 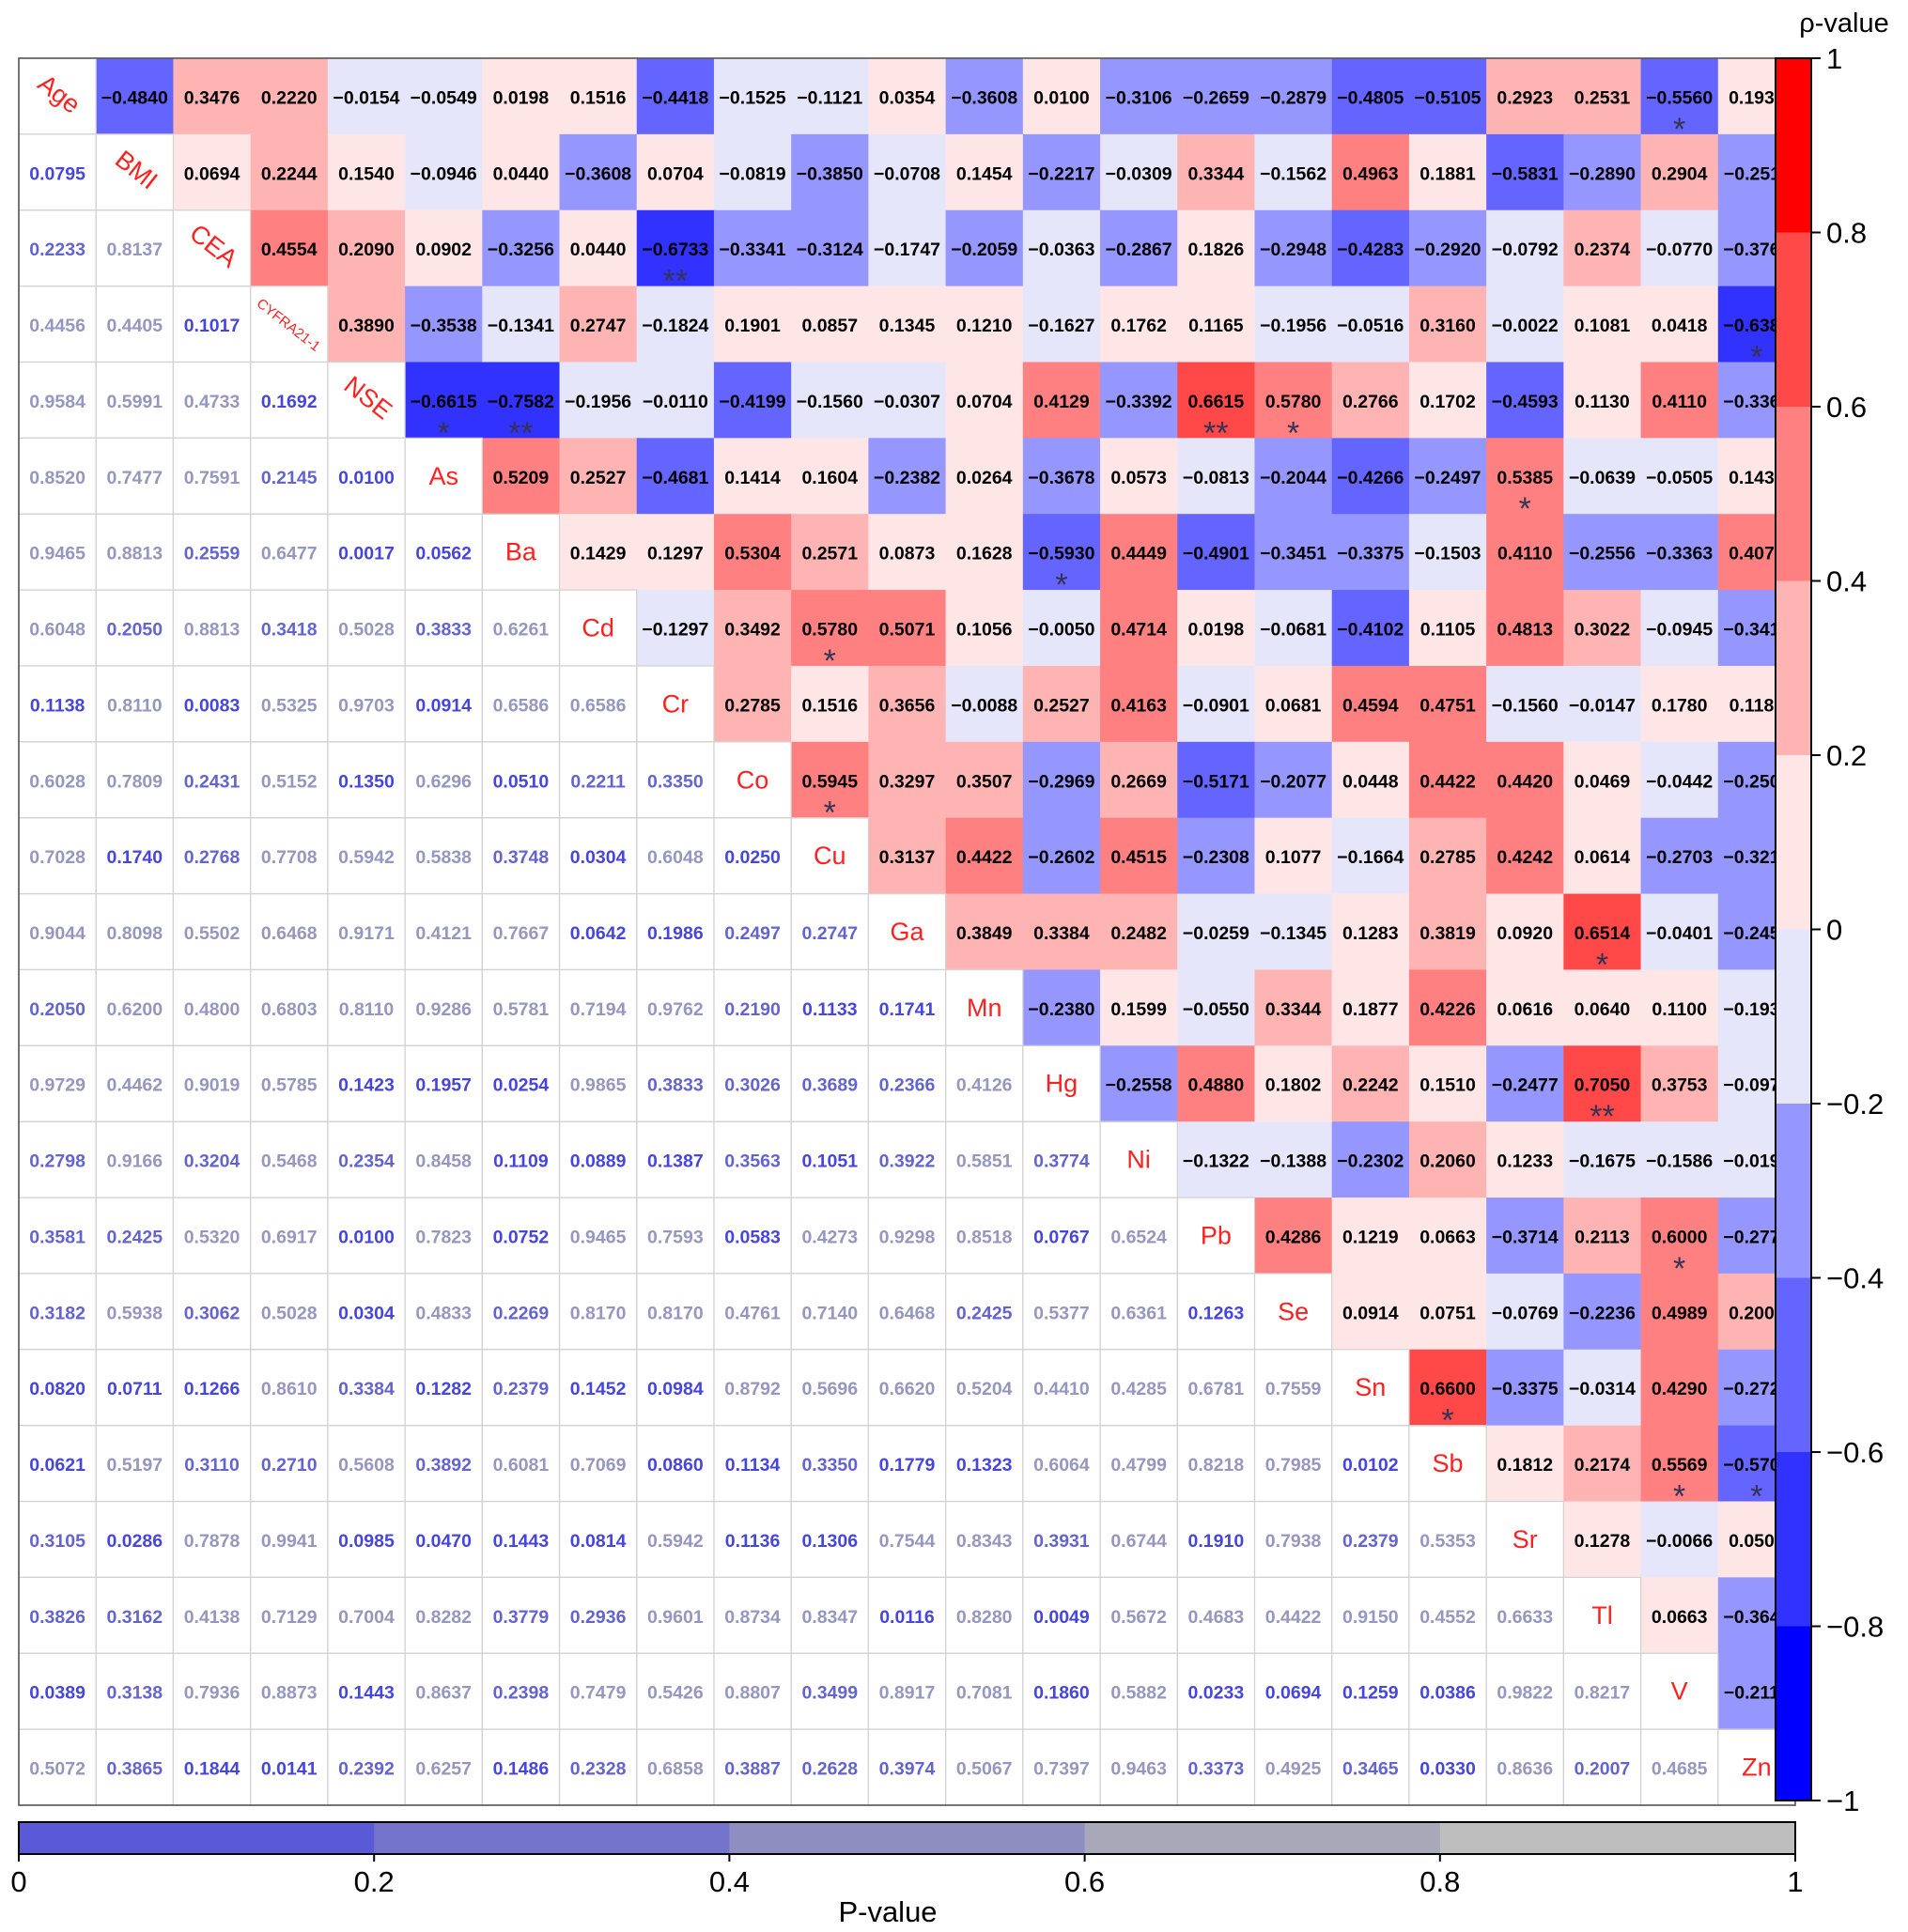 I want to click on significance-mark: **, so click(x=520, y=433).